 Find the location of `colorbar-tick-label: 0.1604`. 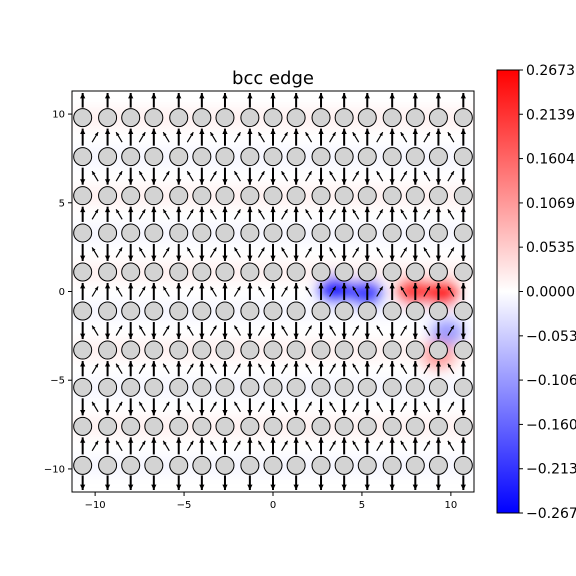

colorbar-tick-label: 0.1604 is located at coordinates (550, 160).